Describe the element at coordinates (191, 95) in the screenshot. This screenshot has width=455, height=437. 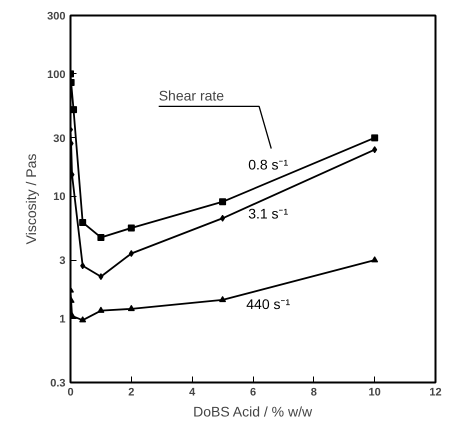
I see `annotation: Shear rate` at that location.